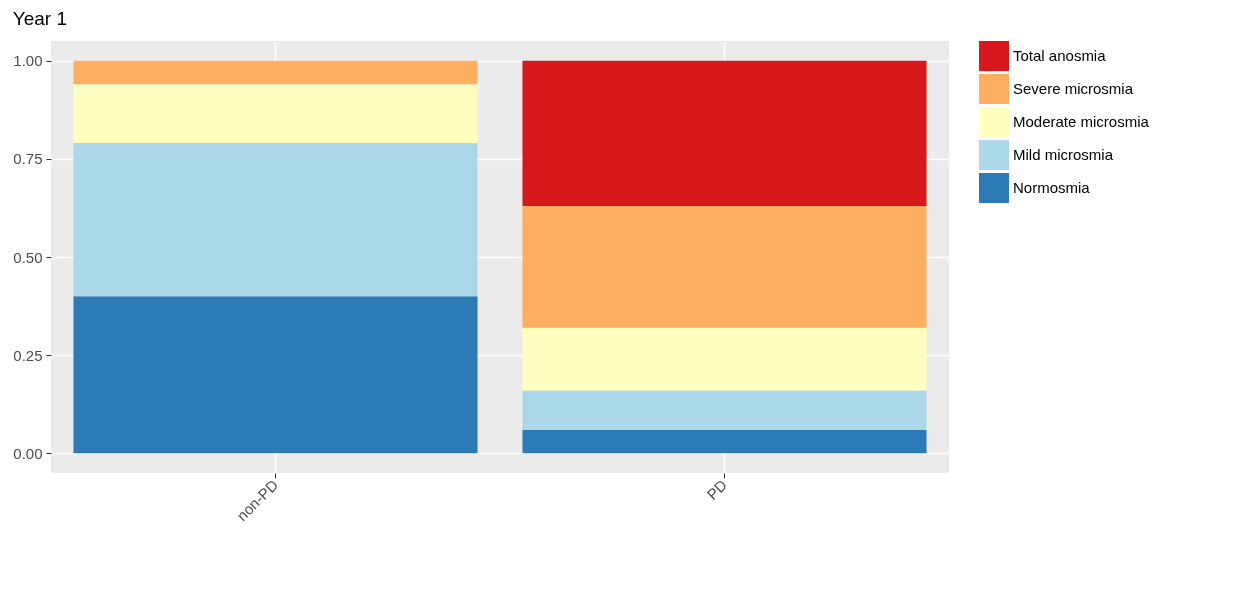 The width and height of the screenshot is (1243, 601). What do you see at coordinates (28, 453) in the screenshot?
I see `y-tick-label: 0.00` at bounding box center [28, 453].